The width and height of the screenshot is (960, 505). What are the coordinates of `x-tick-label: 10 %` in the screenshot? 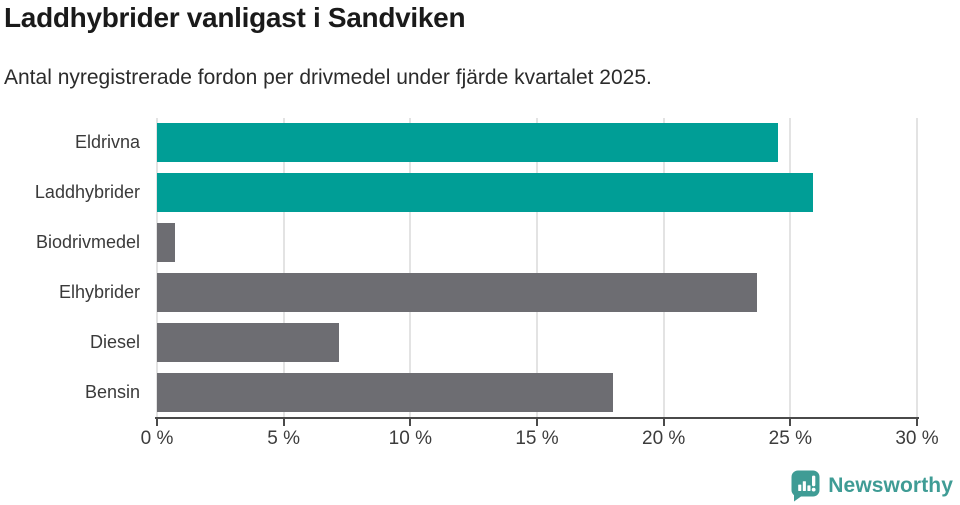 It's located at (410, 438).